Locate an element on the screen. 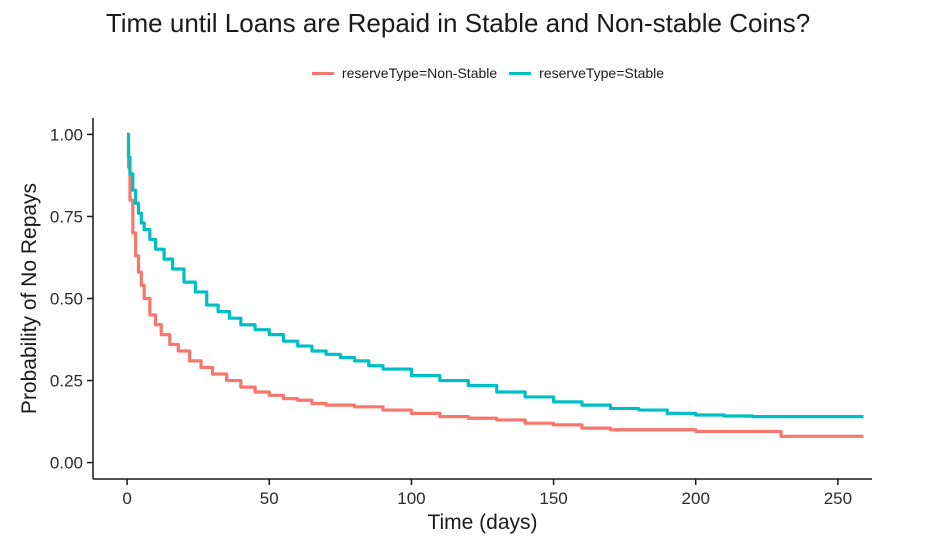  x-tick-label: 200 is located at coordinates (696, 498).